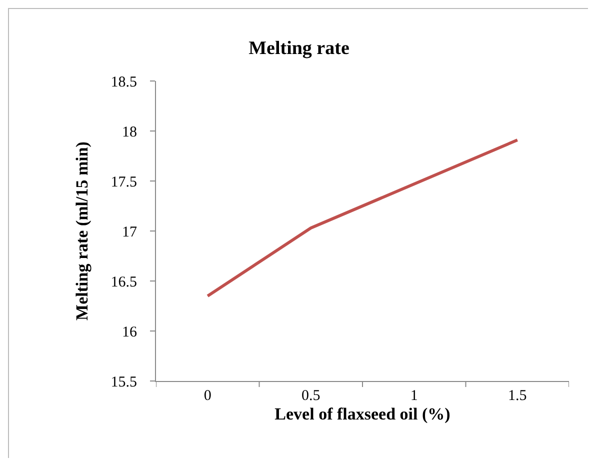 This screenshot has width=596, height=464. Describe the element at coordinates (362, 414) in the screenshot. I see `x-axis-title: Level of flaxseed oil (%)` at that location.